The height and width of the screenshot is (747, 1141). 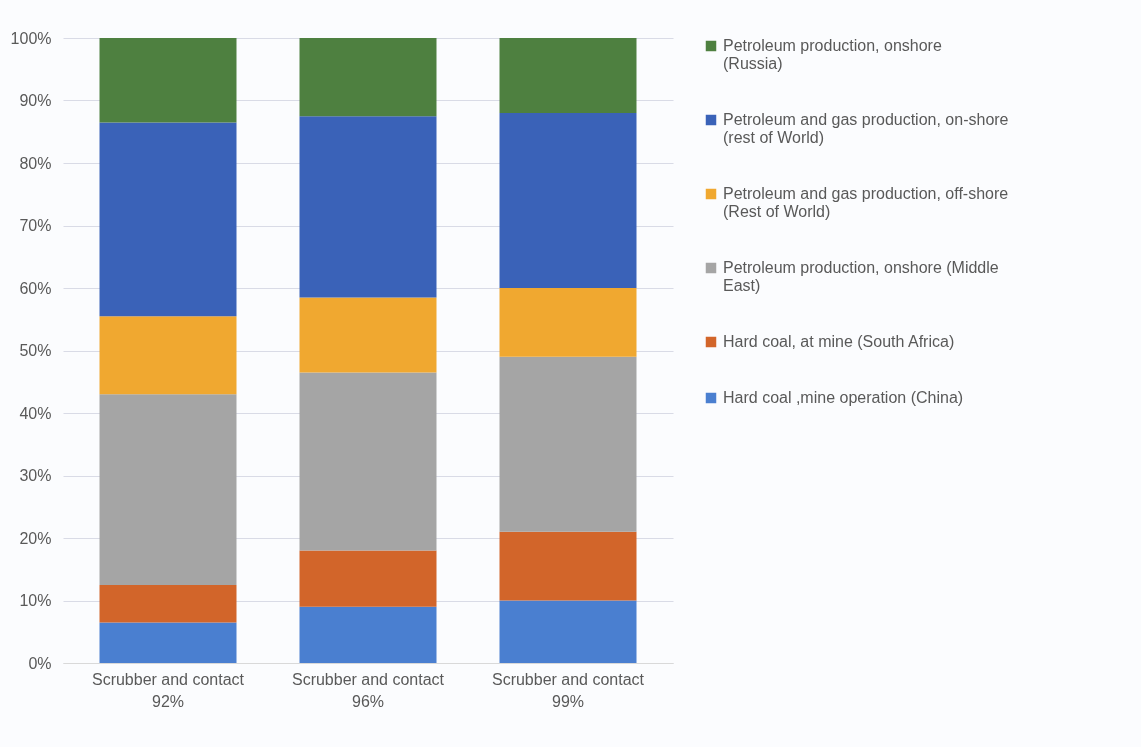 What do you see at coordinates (843, 397) in the screenshot?
I see `legend-label: Hard coal ,mine operation (China)` at bounding box center [843, 397].